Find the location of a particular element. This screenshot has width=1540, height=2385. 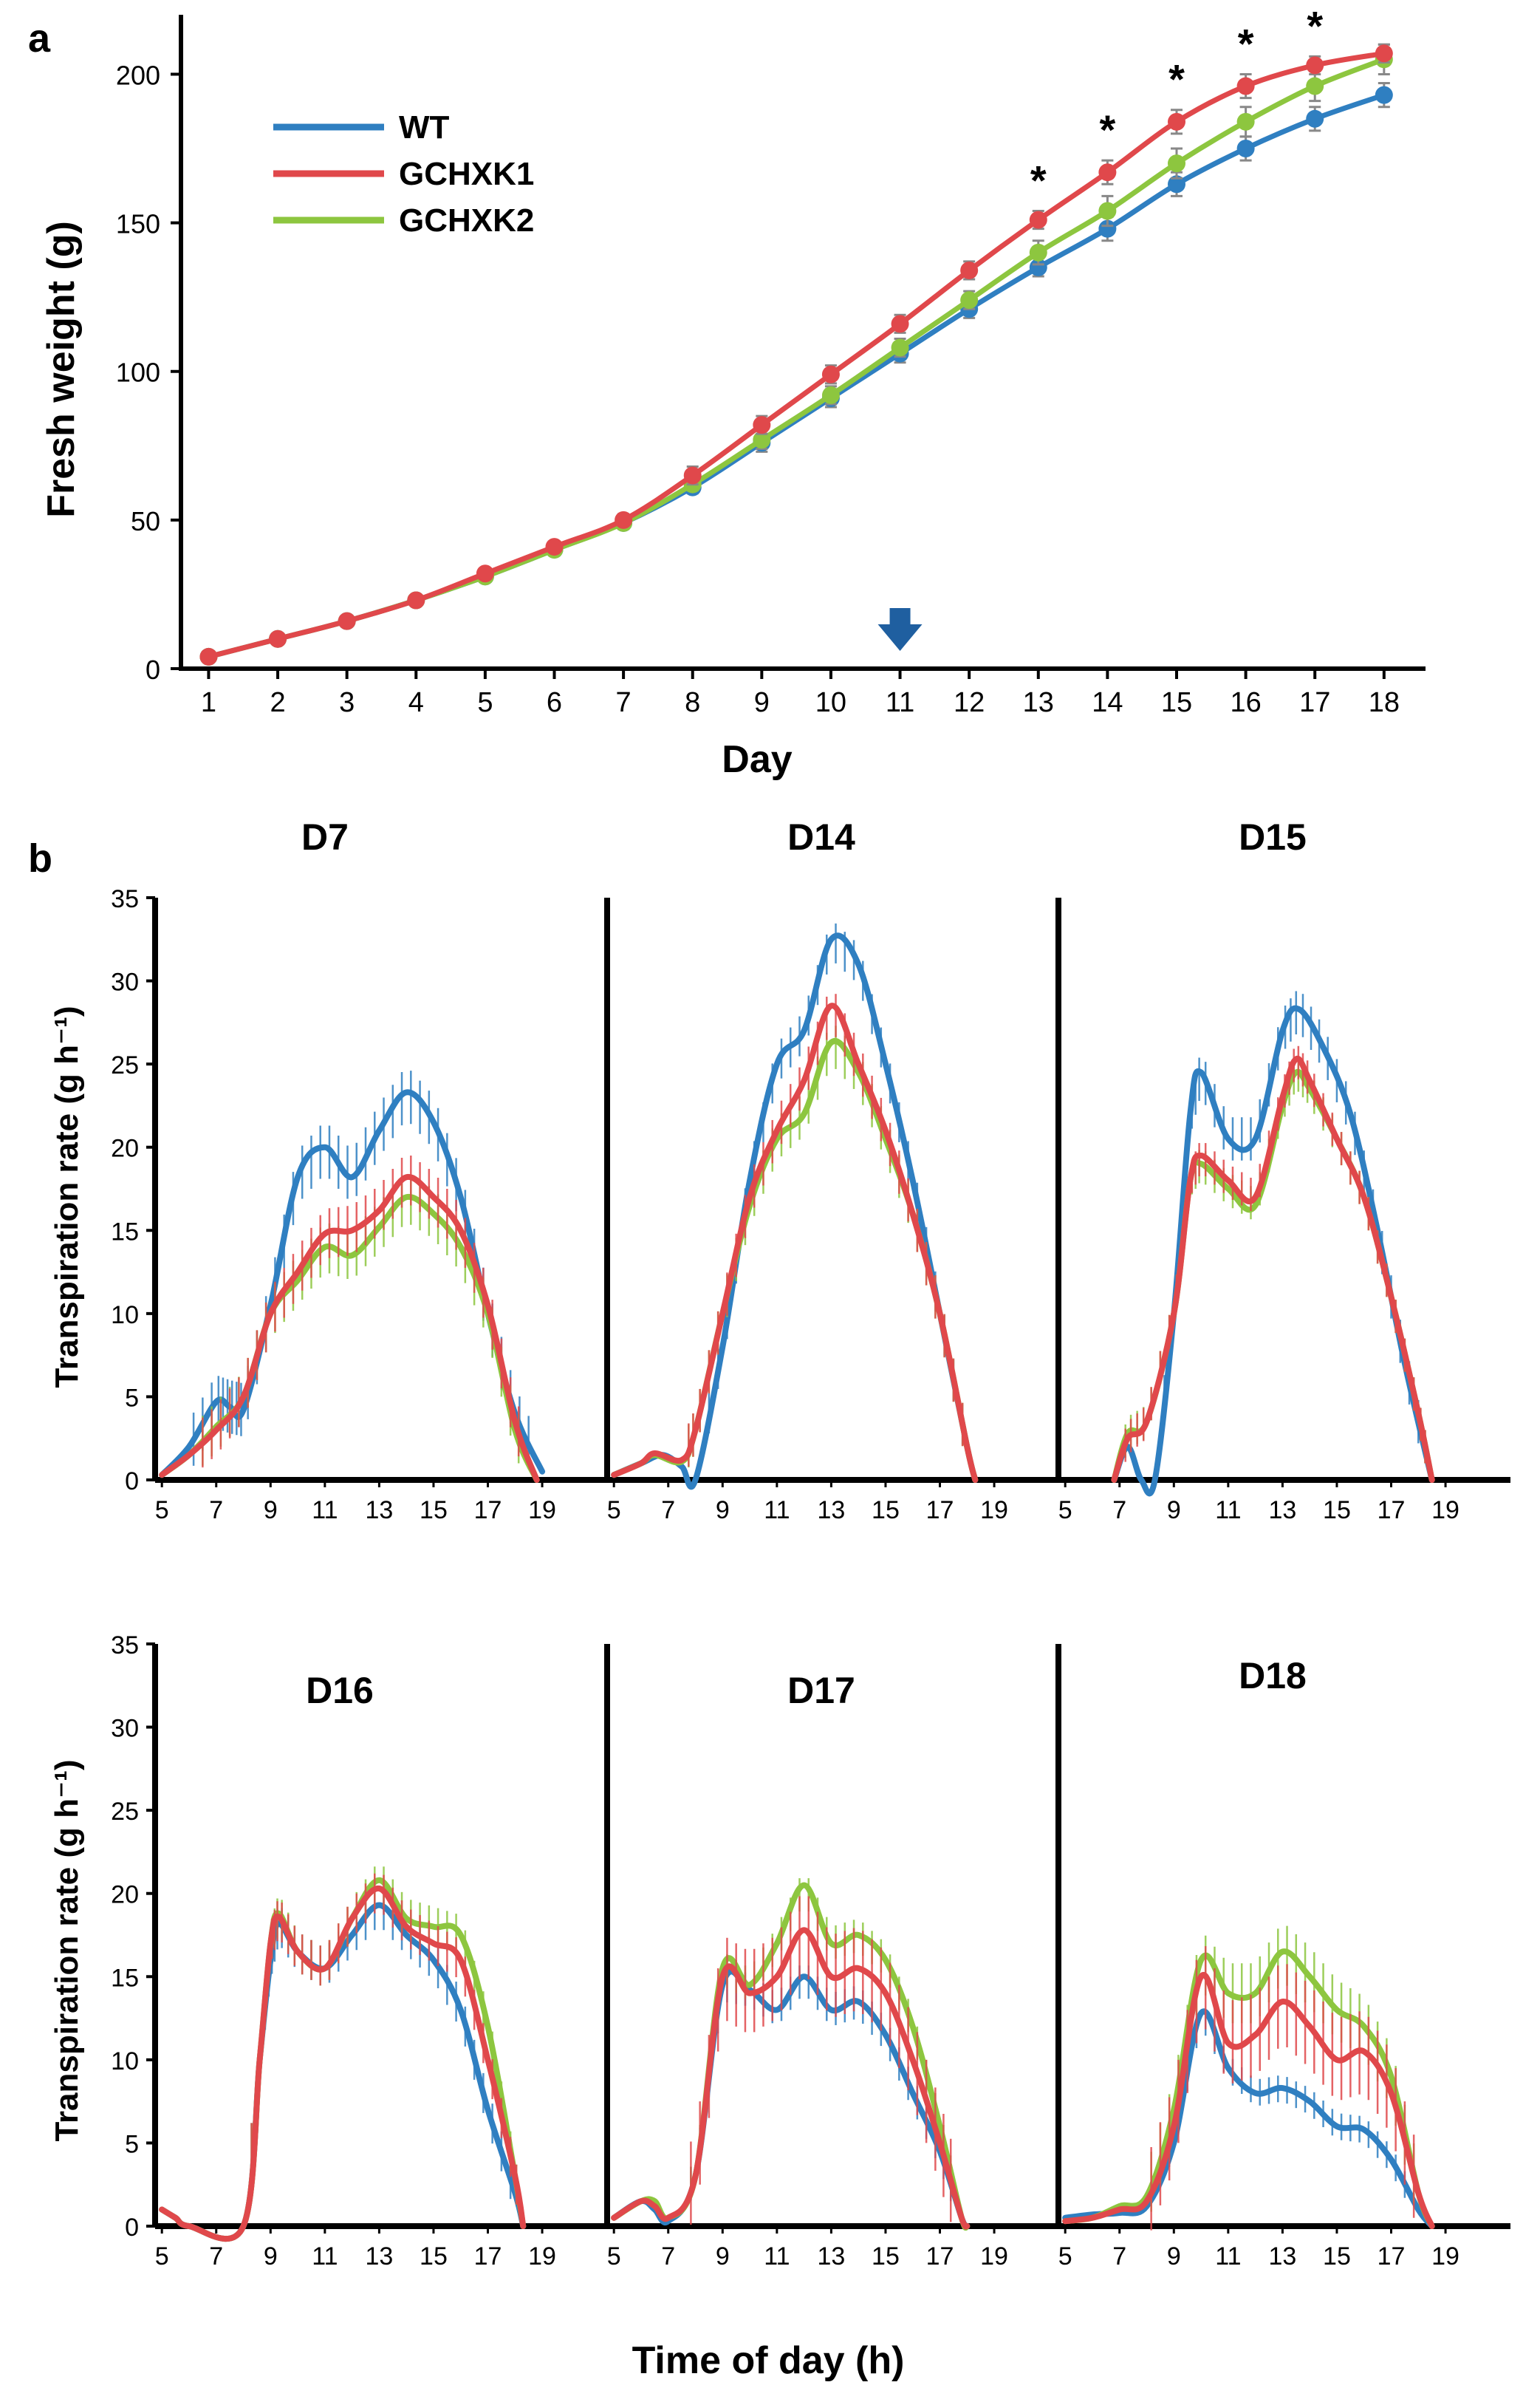

bottom-row-y-axis-title: Transpiration rate (g h⁻¹) is located at coordinates (67, 1950).